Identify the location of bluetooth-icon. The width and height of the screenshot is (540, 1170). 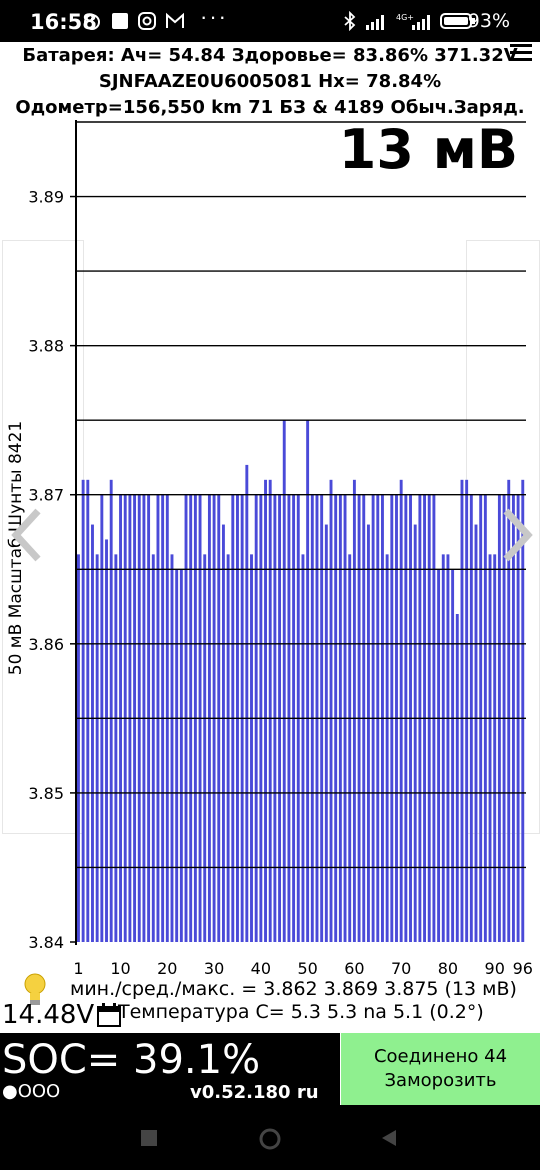
(350, 21).